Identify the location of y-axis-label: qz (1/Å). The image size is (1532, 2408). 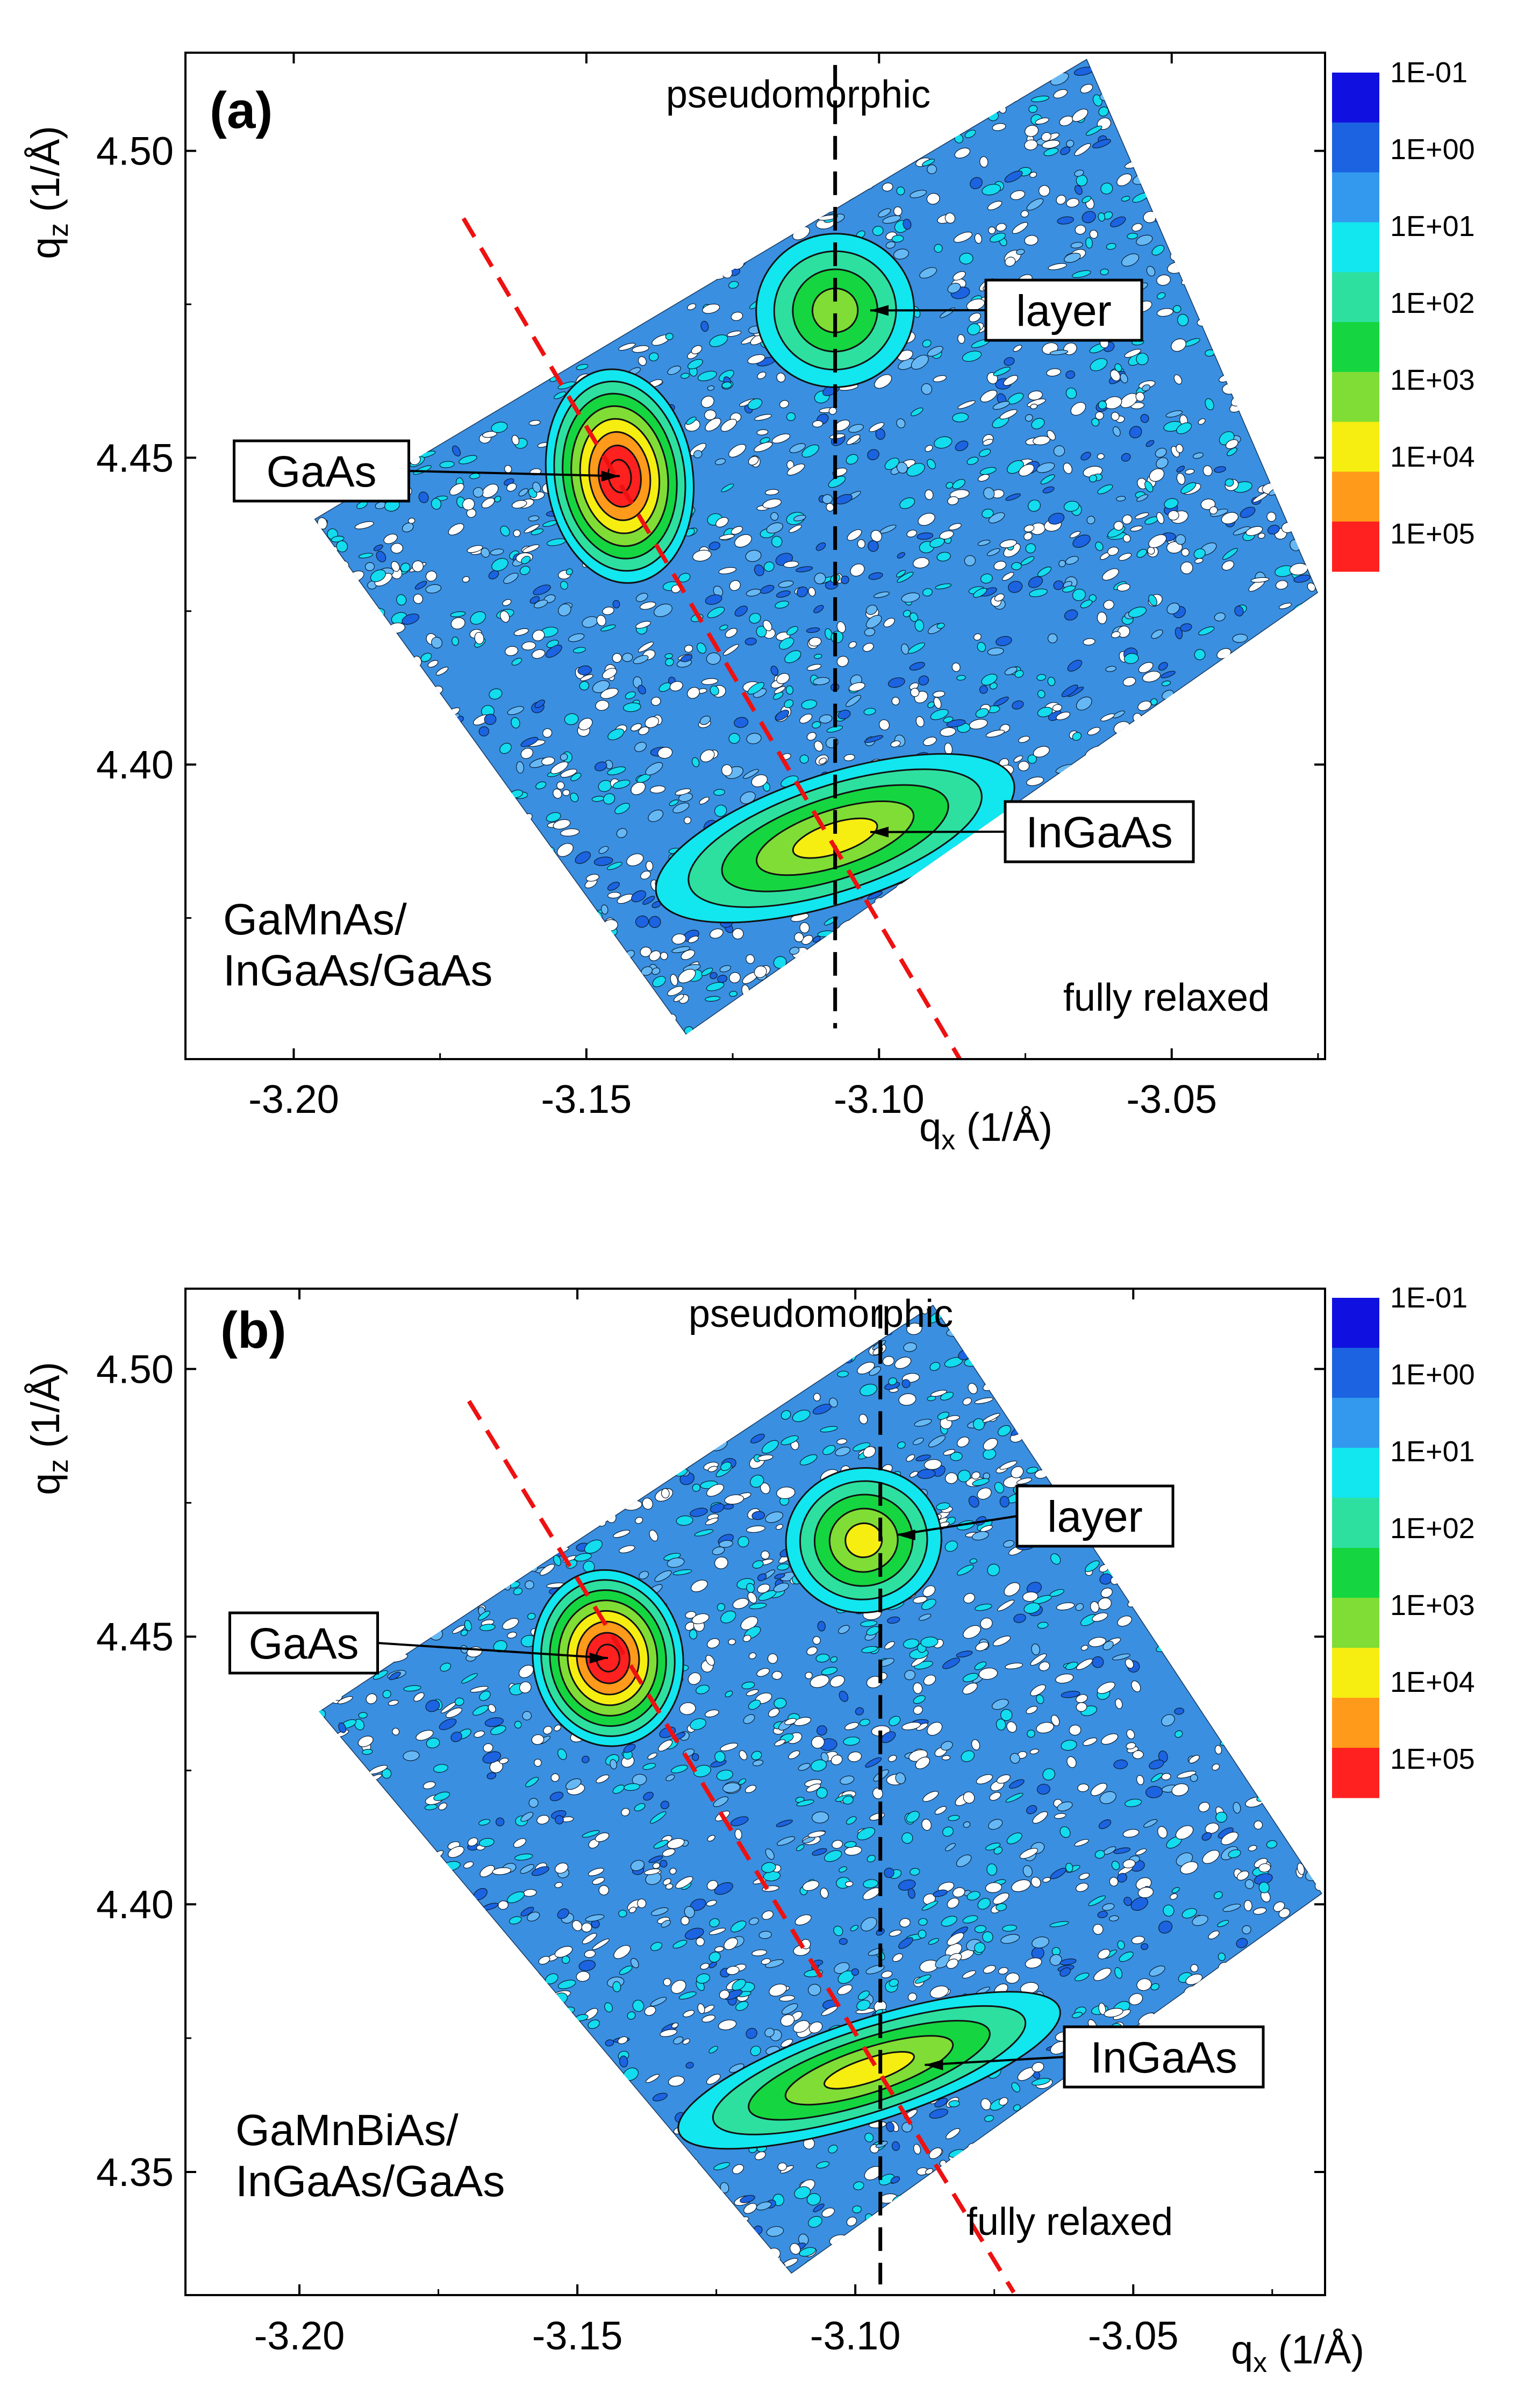
(48, 193).